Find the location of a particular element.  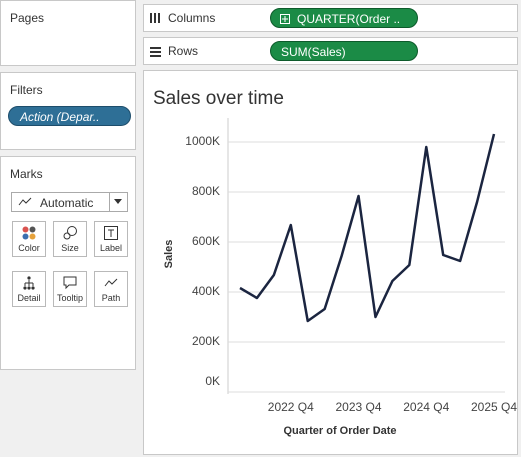

mark-type-dropdown: Automatic is located at coordinates (69, 202).